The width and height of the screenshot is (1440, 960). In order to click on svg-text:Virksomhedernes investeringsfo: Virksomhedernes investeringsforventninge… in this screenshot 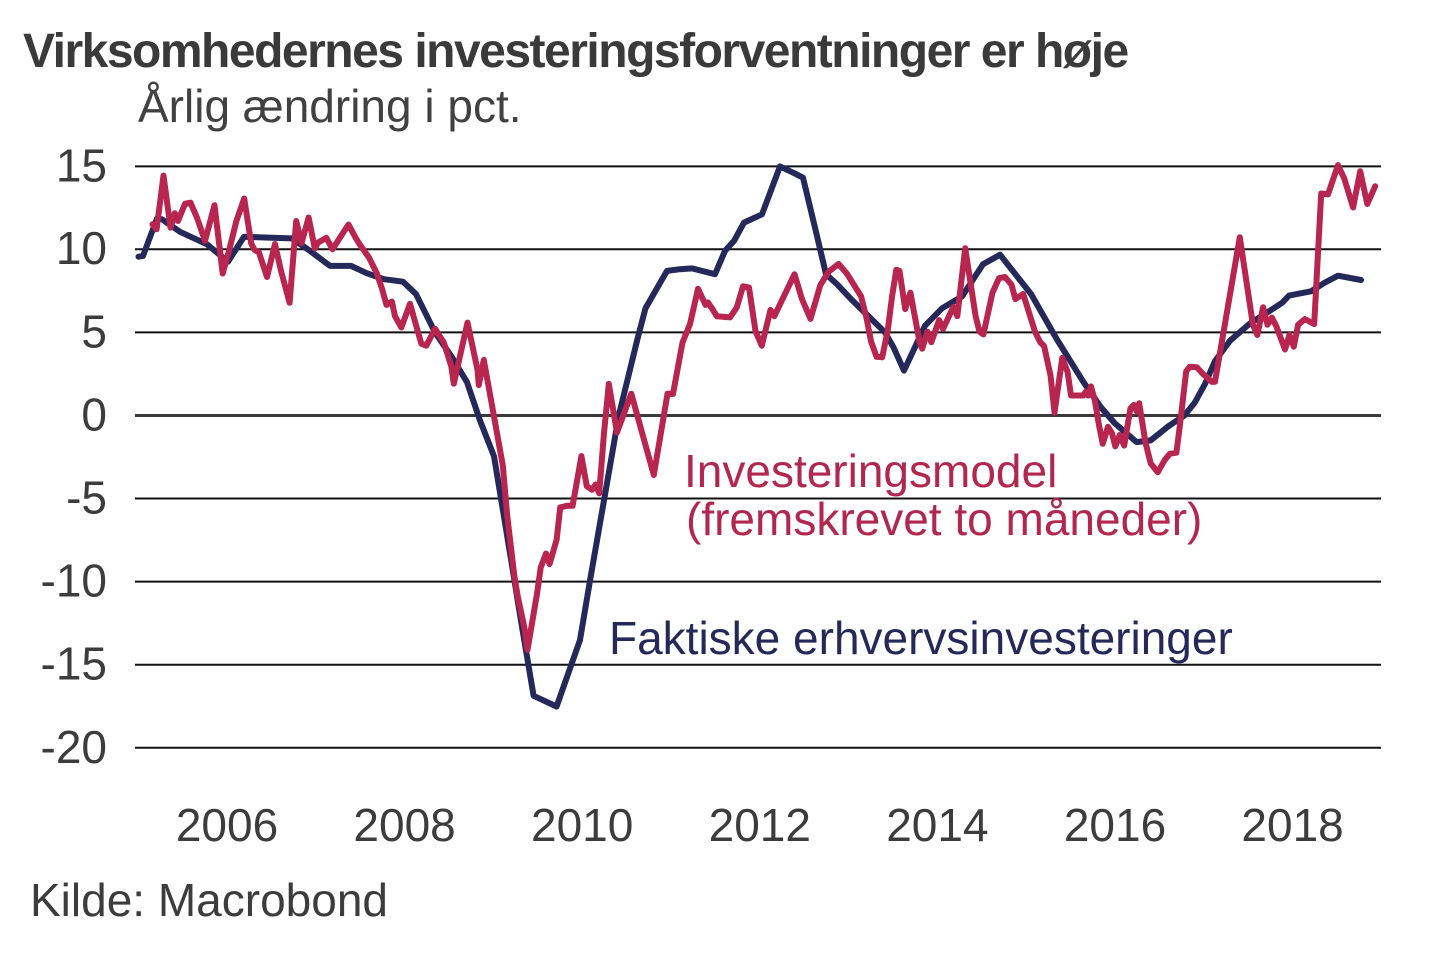, I will do `click(575, 51)`.